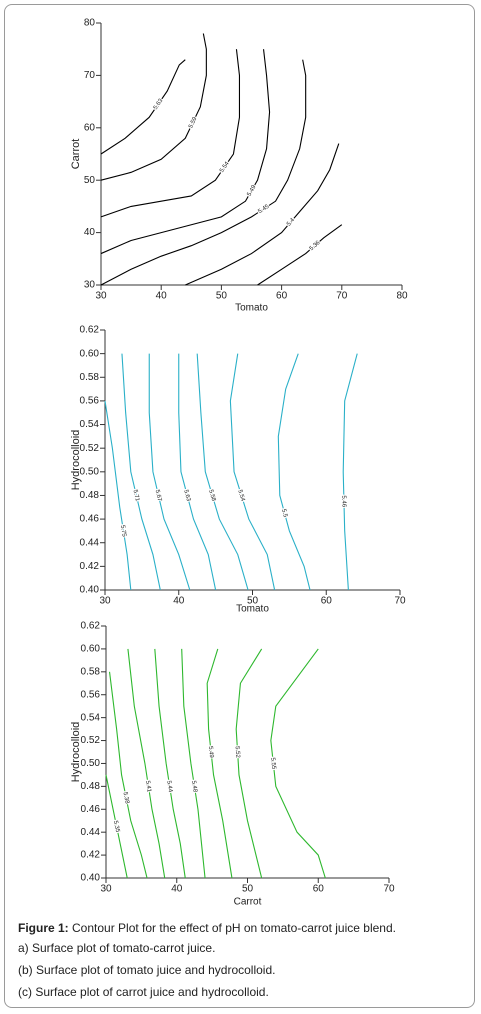 This screenshot has height=1014, width=481. What do you see at coordinates (158, 495) in the screenshot?
I see `contour-label: 5.67` at bounding box center [158, 495].